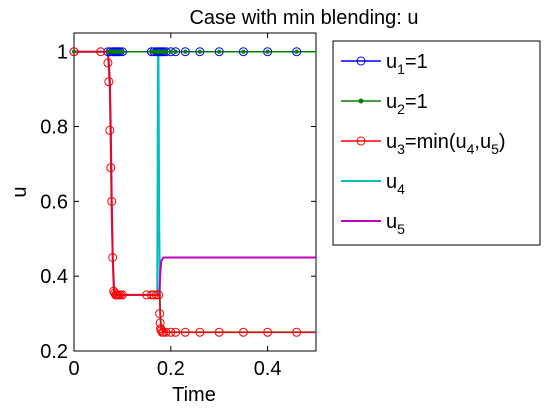  Describe the element at coordinates (62, 53) in the screenshot. I see `y-tick-label: 1` at that location.